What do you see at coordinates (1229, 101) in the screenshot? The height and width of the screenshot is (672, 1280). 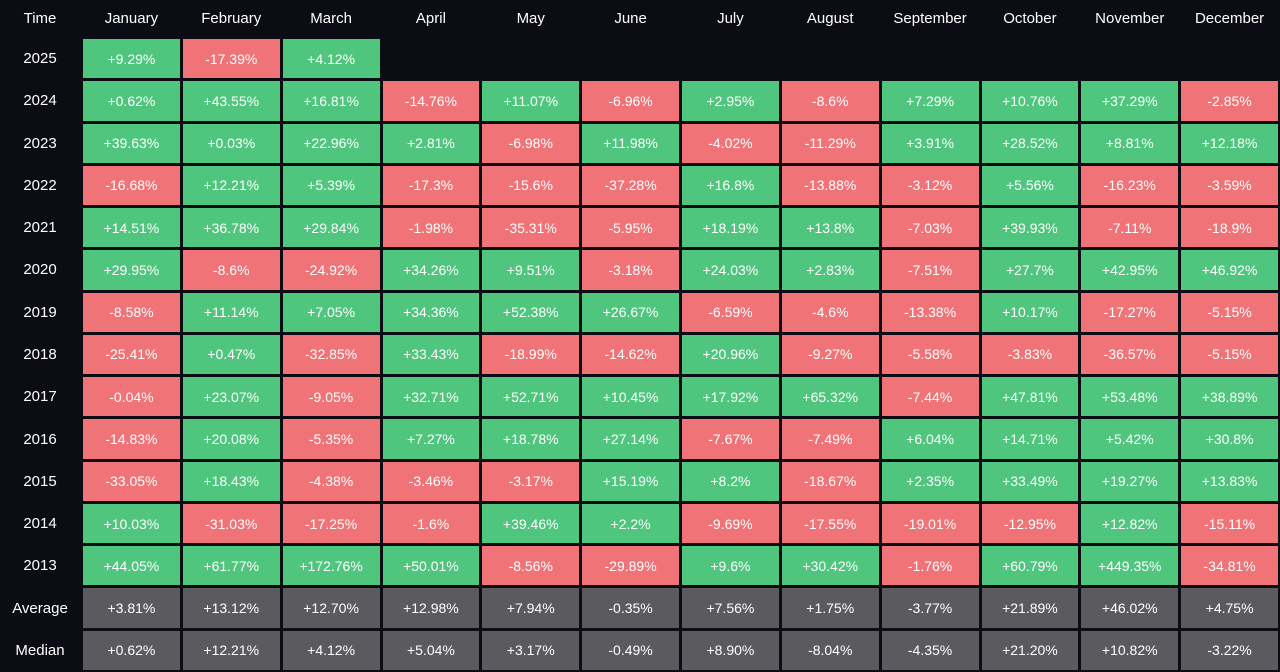 I see `return-cell-2024-december: -2.85%` at bounding box center [1229, 101].